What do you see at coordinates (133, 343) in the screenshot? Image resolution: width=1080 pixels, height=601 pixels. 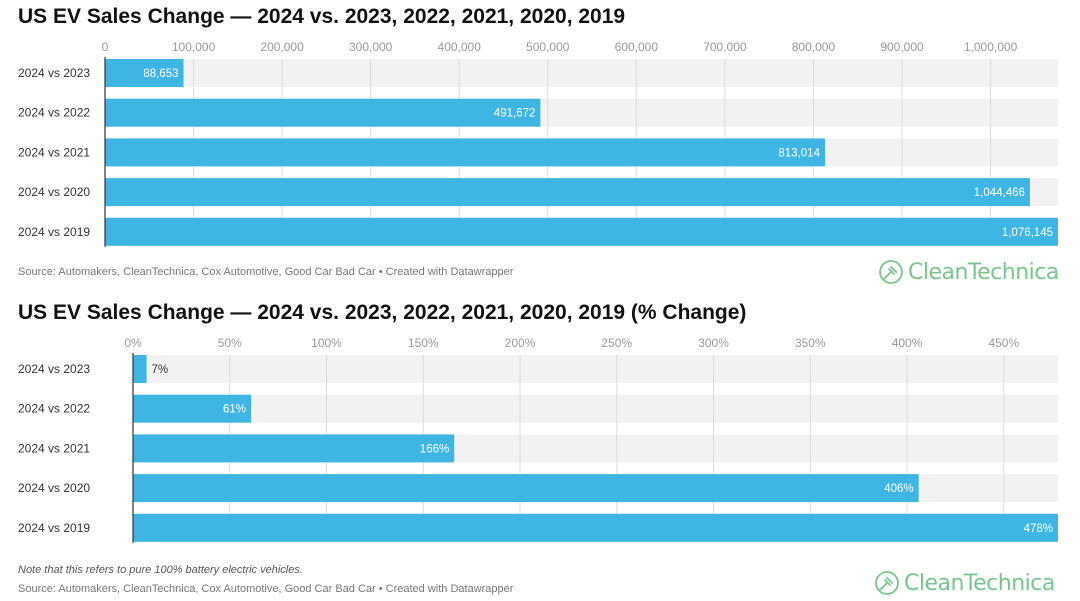 I see `x-tick-label: 0%` at bounding box center [133, 343].